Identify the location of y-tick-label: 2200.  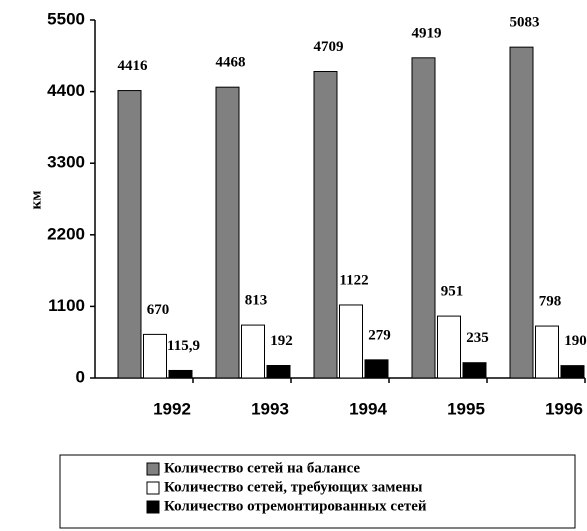
(66, 233).